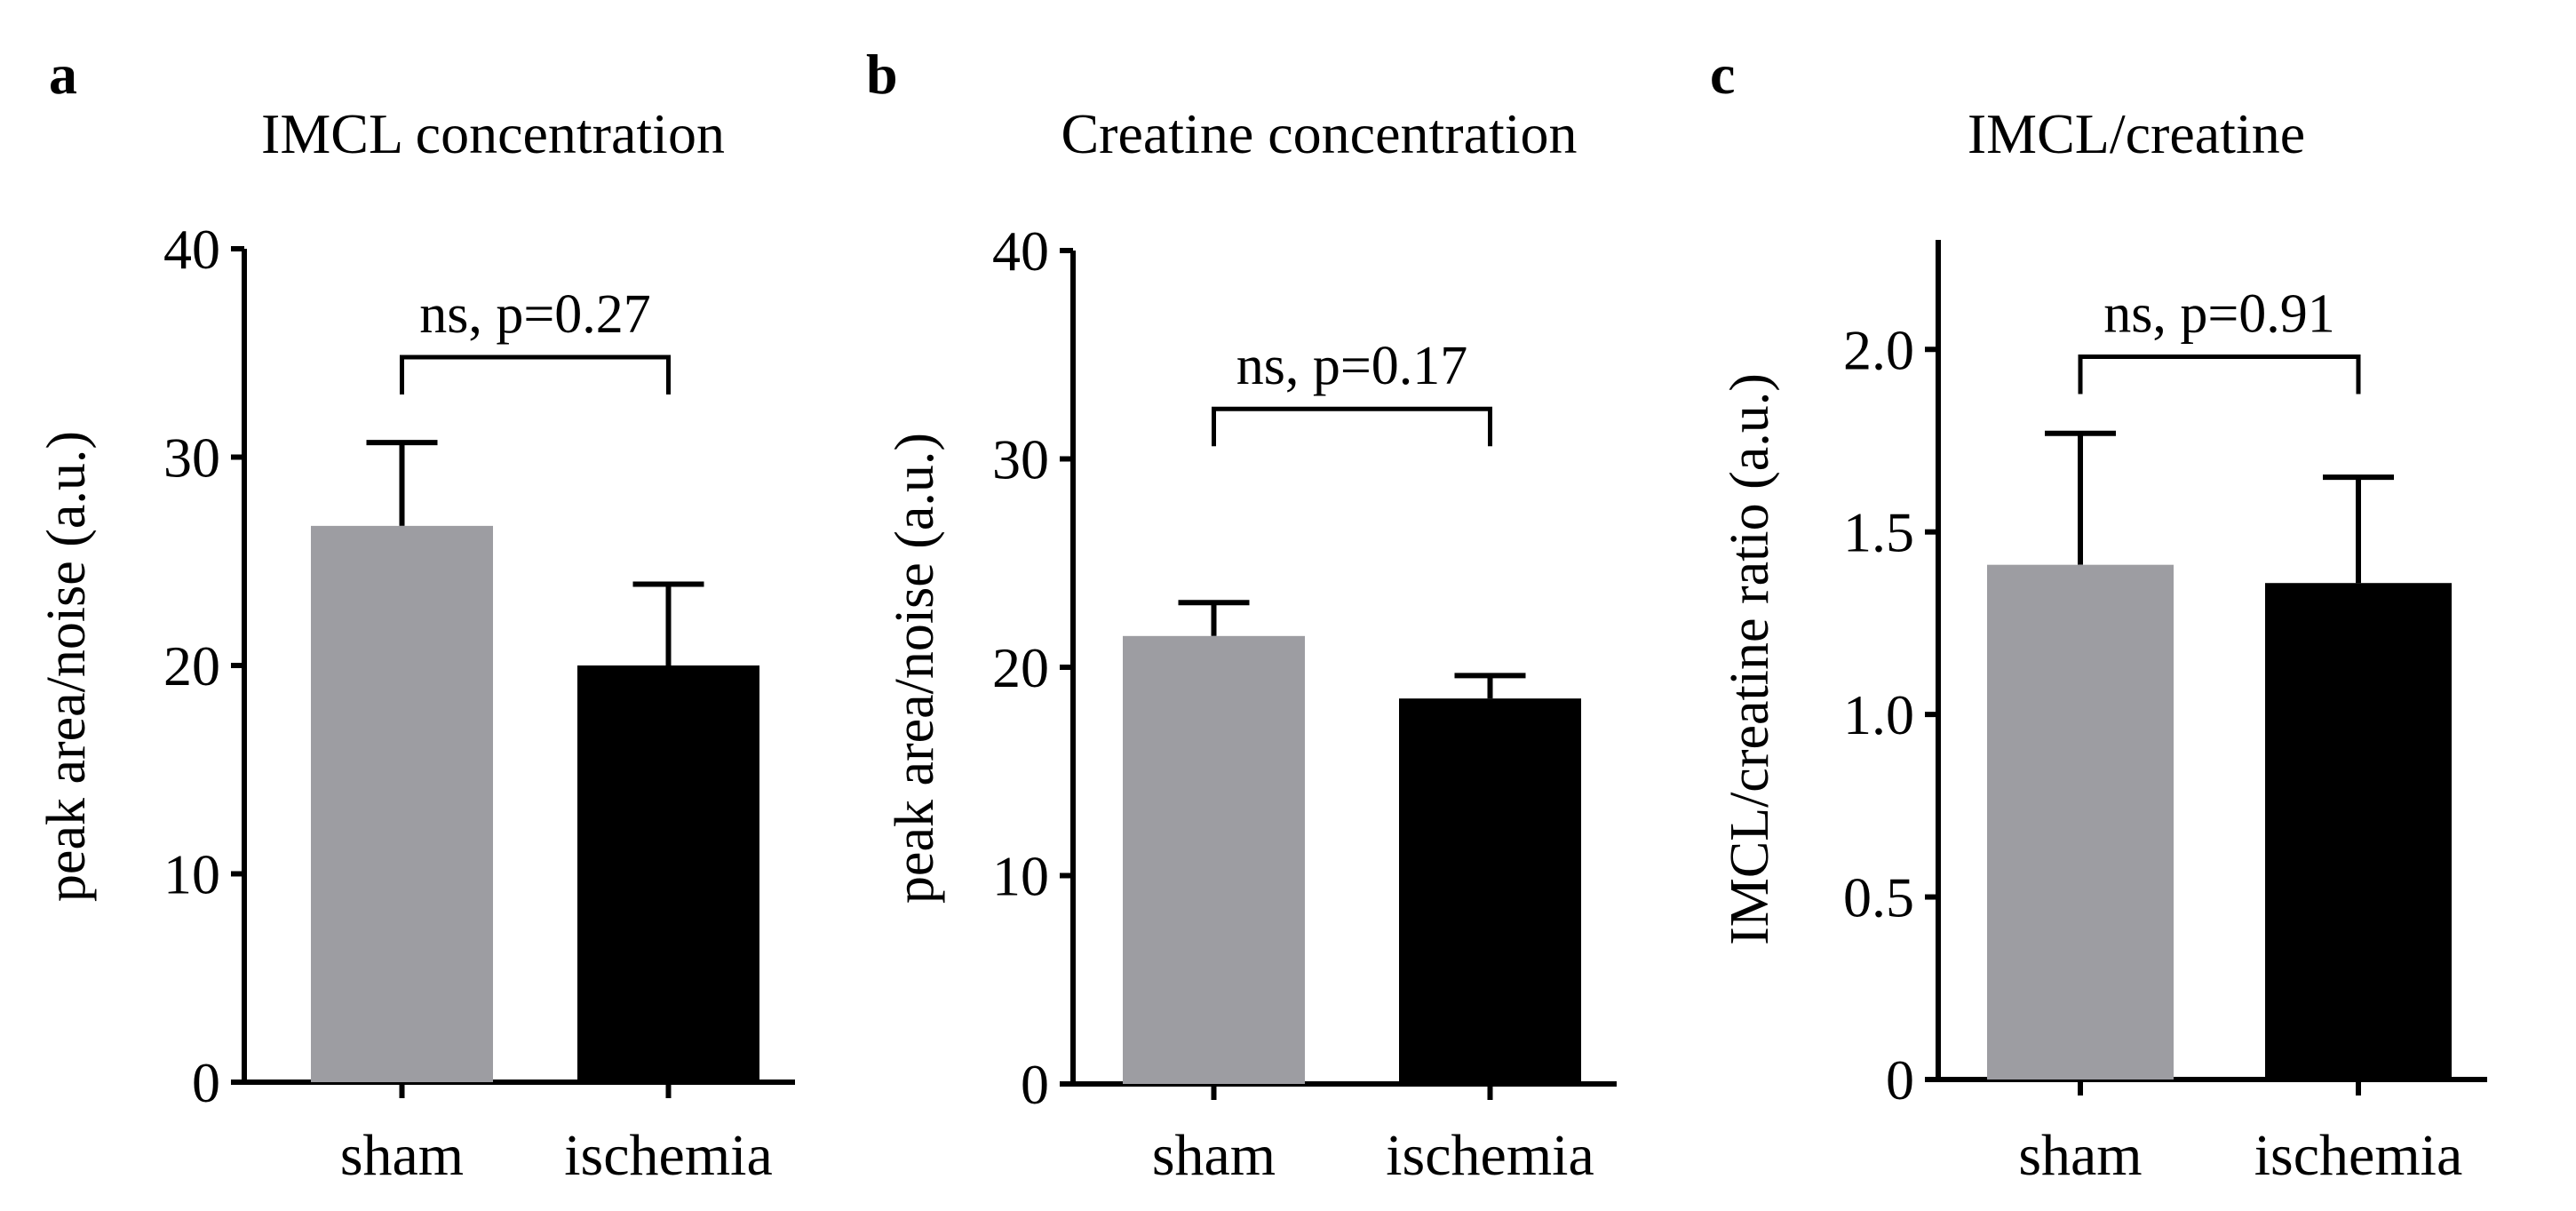  Describe the element at coordinates (535, 314) in the screenshot. I see `significance-label: ns, p=0.27` at that location.